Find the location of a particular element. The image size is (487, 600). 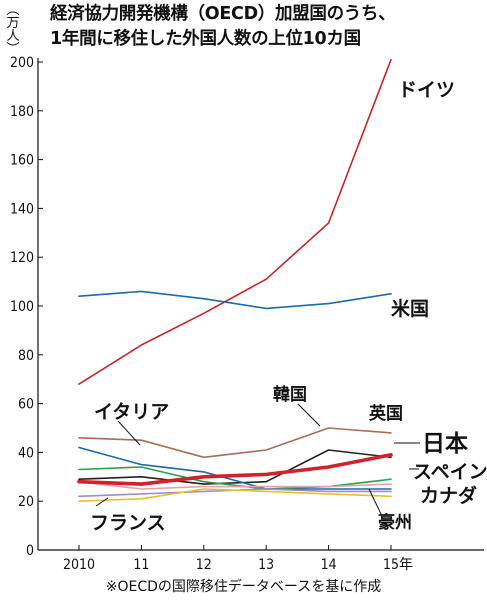

y-tick-label: 20 is located at coordinates (26, 502).